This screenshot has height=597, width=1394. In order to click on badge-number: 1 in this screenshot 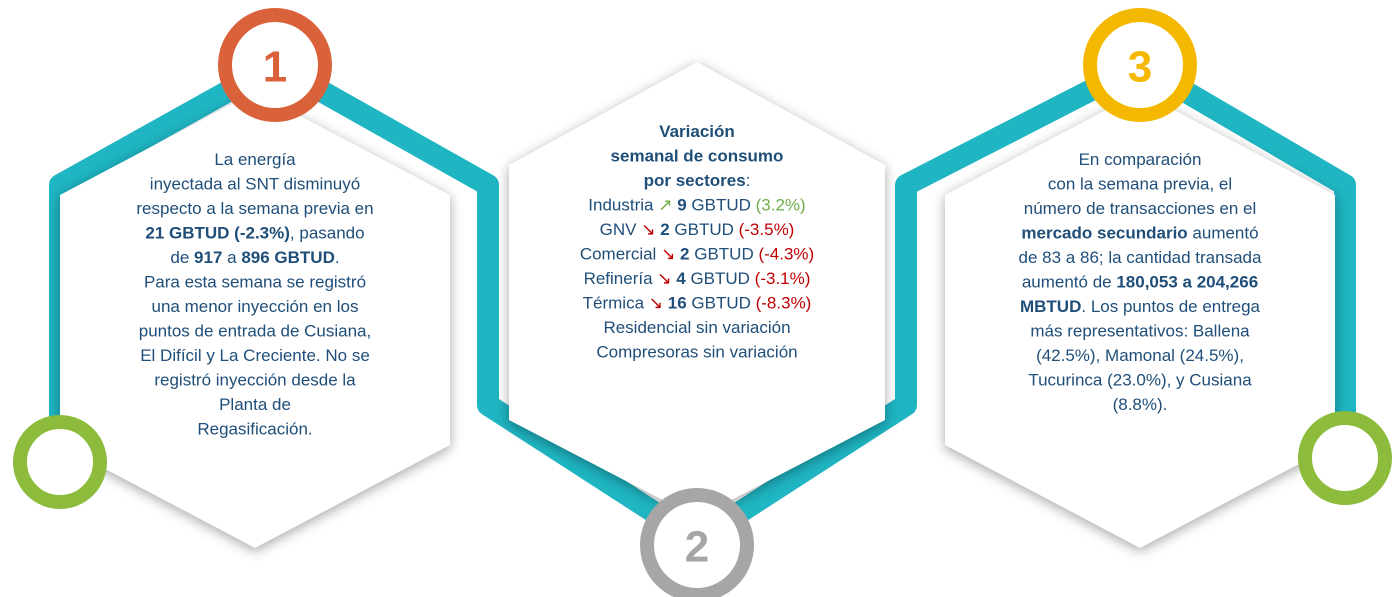, I will do `click(275, 67)`.